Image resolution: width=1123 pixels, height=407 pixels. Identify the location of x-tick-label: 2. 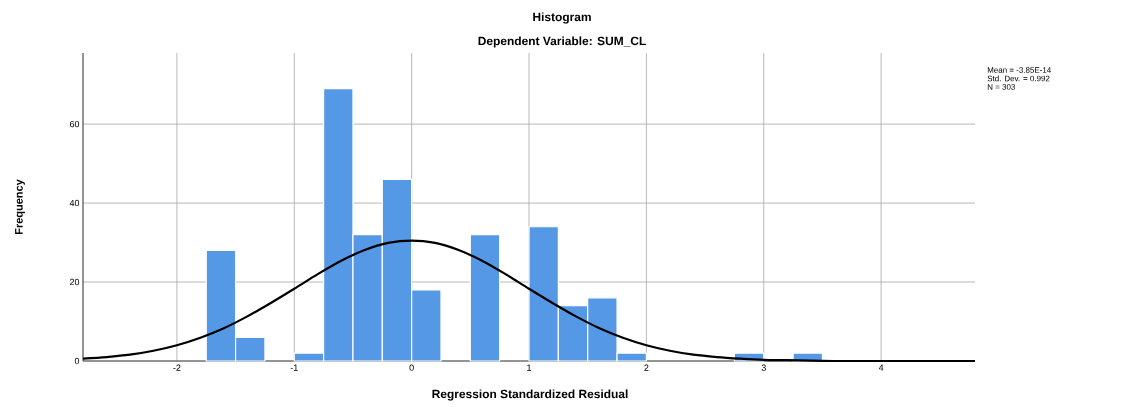
(646, 367).